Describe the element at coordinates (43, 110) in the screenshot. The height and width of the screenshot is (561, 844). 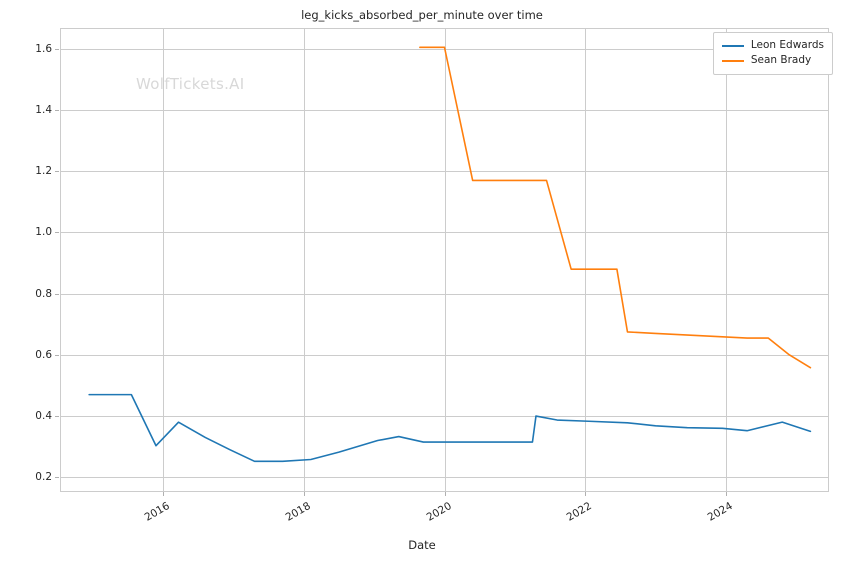
I see `y-tick-label: 1.4` at that location.